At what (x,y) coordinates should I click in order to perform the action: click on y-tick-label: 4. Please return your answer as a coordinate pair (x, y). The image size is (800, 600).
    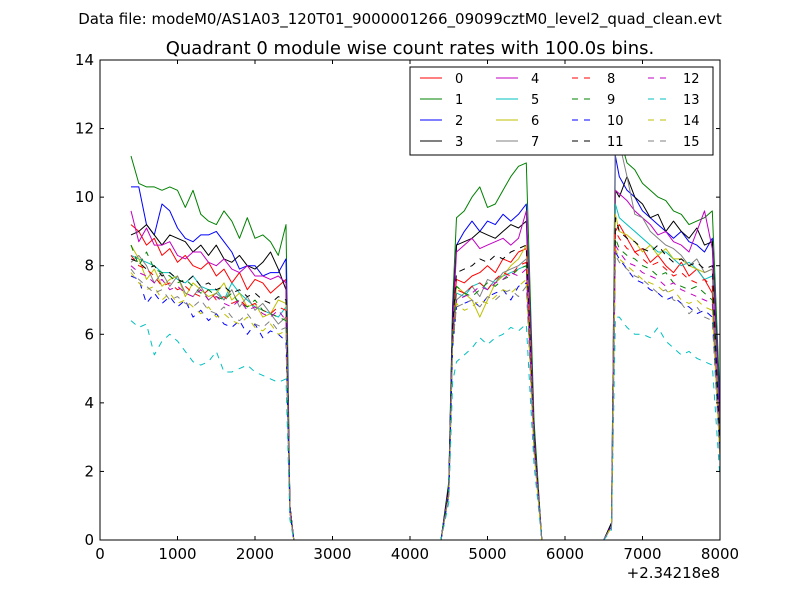
    Looking at the image, I should click on (89, 403).